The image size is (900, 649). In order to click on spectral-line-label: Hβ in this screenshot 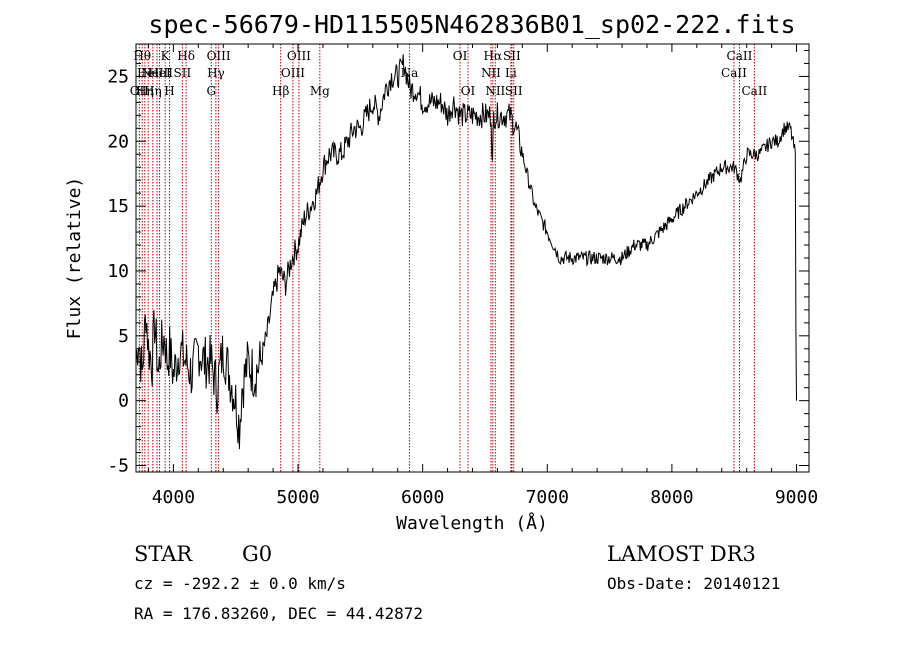, I will do `click(280, 91)`.